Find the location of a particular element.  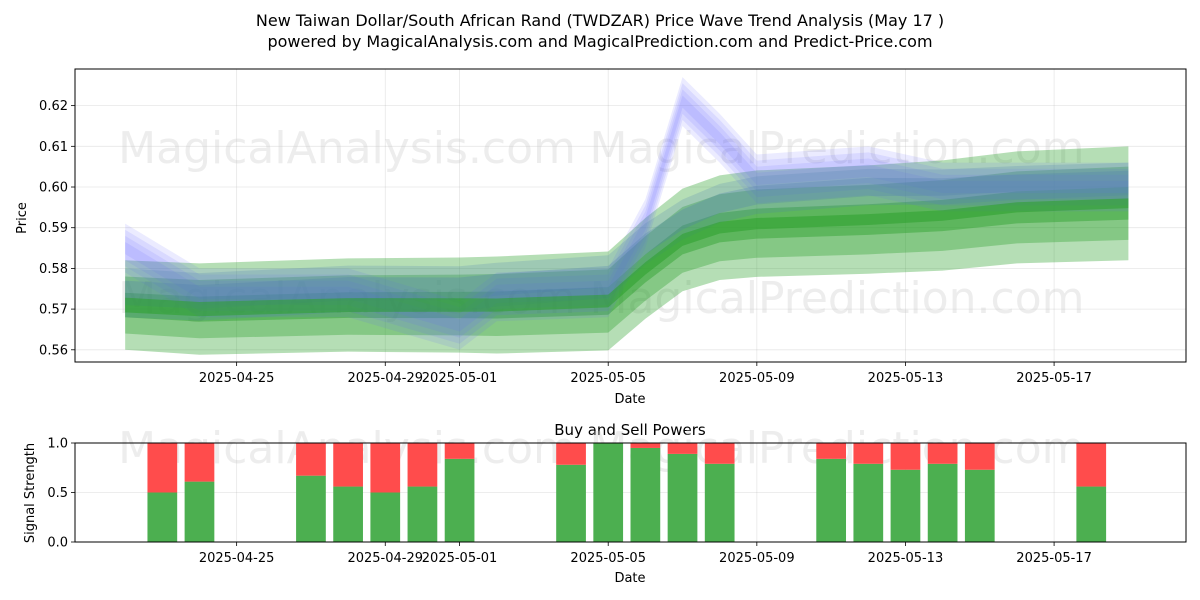

signal-x-tick-label: 2025-05-05 is located at coordinates (608, 558).